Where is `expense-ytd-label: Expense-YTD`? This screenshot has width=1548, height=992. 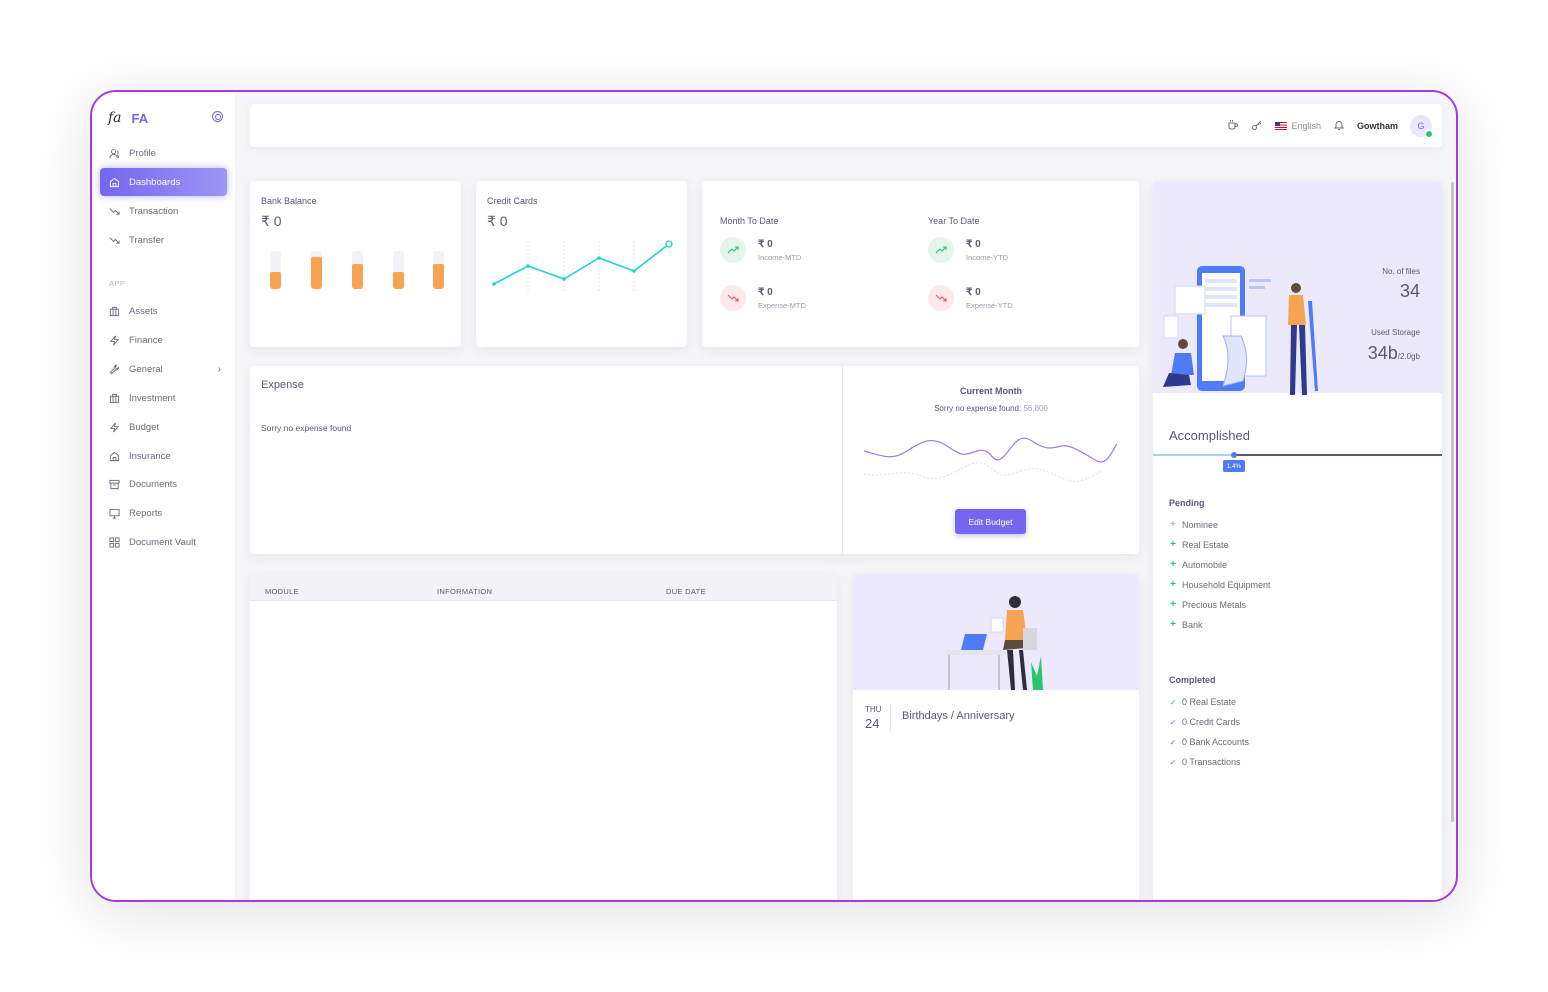 expense-ytd-label: Expense-YTD is located at coordinates (989, 305).